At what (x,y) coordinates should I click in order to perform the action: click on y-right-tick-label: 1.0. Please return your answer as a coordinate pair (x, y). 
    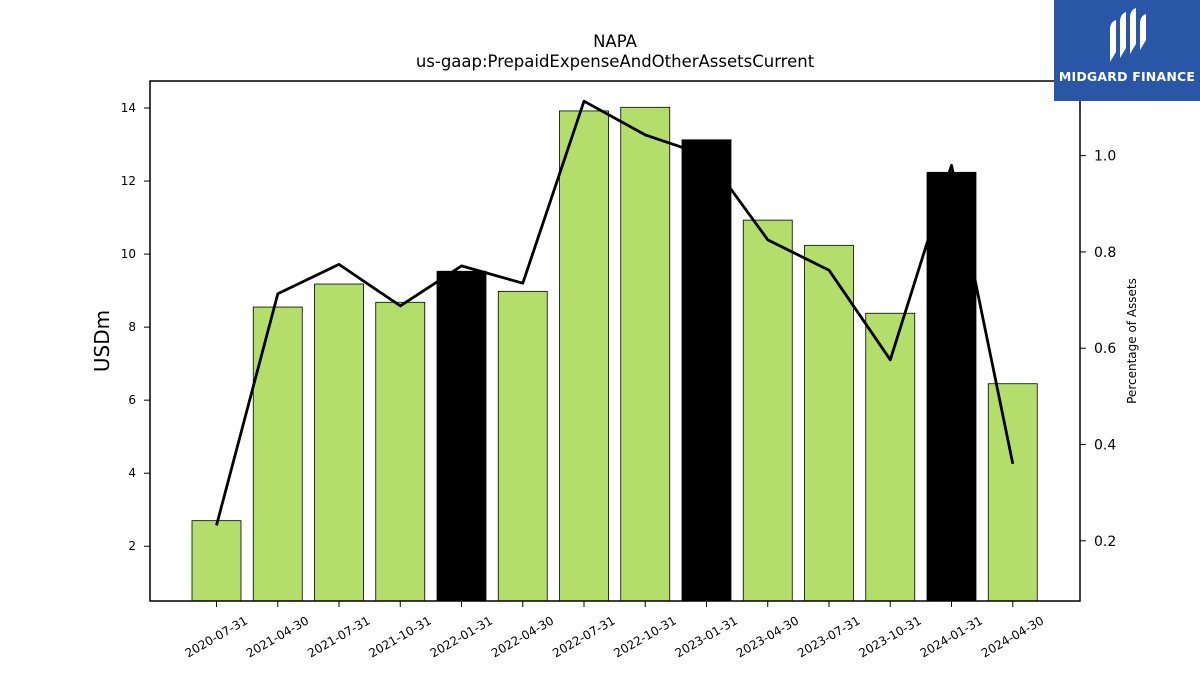
    Looking at the image, I should click on (1105, 157).